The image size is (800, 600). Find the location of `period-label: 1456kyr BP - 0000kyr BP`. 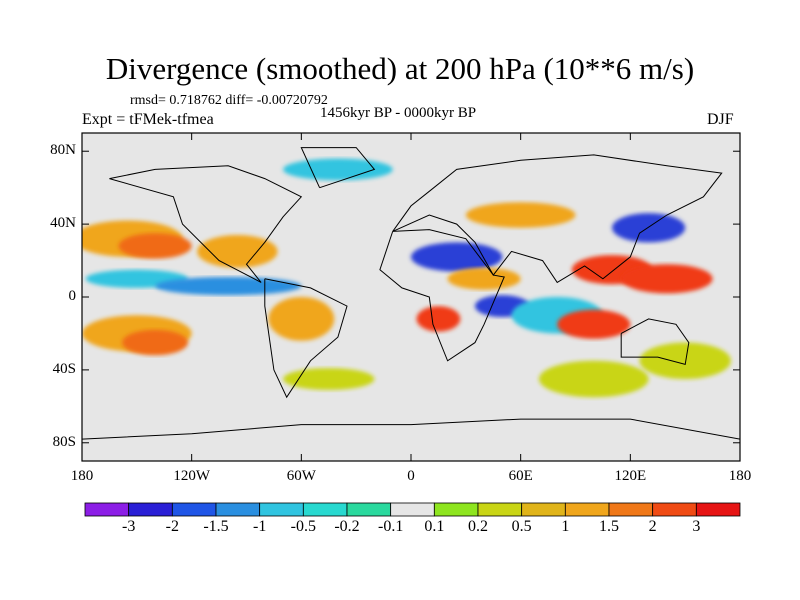

period-label: 1456kyr BP - 0000kyr BP is located at coordinates (398, 113).